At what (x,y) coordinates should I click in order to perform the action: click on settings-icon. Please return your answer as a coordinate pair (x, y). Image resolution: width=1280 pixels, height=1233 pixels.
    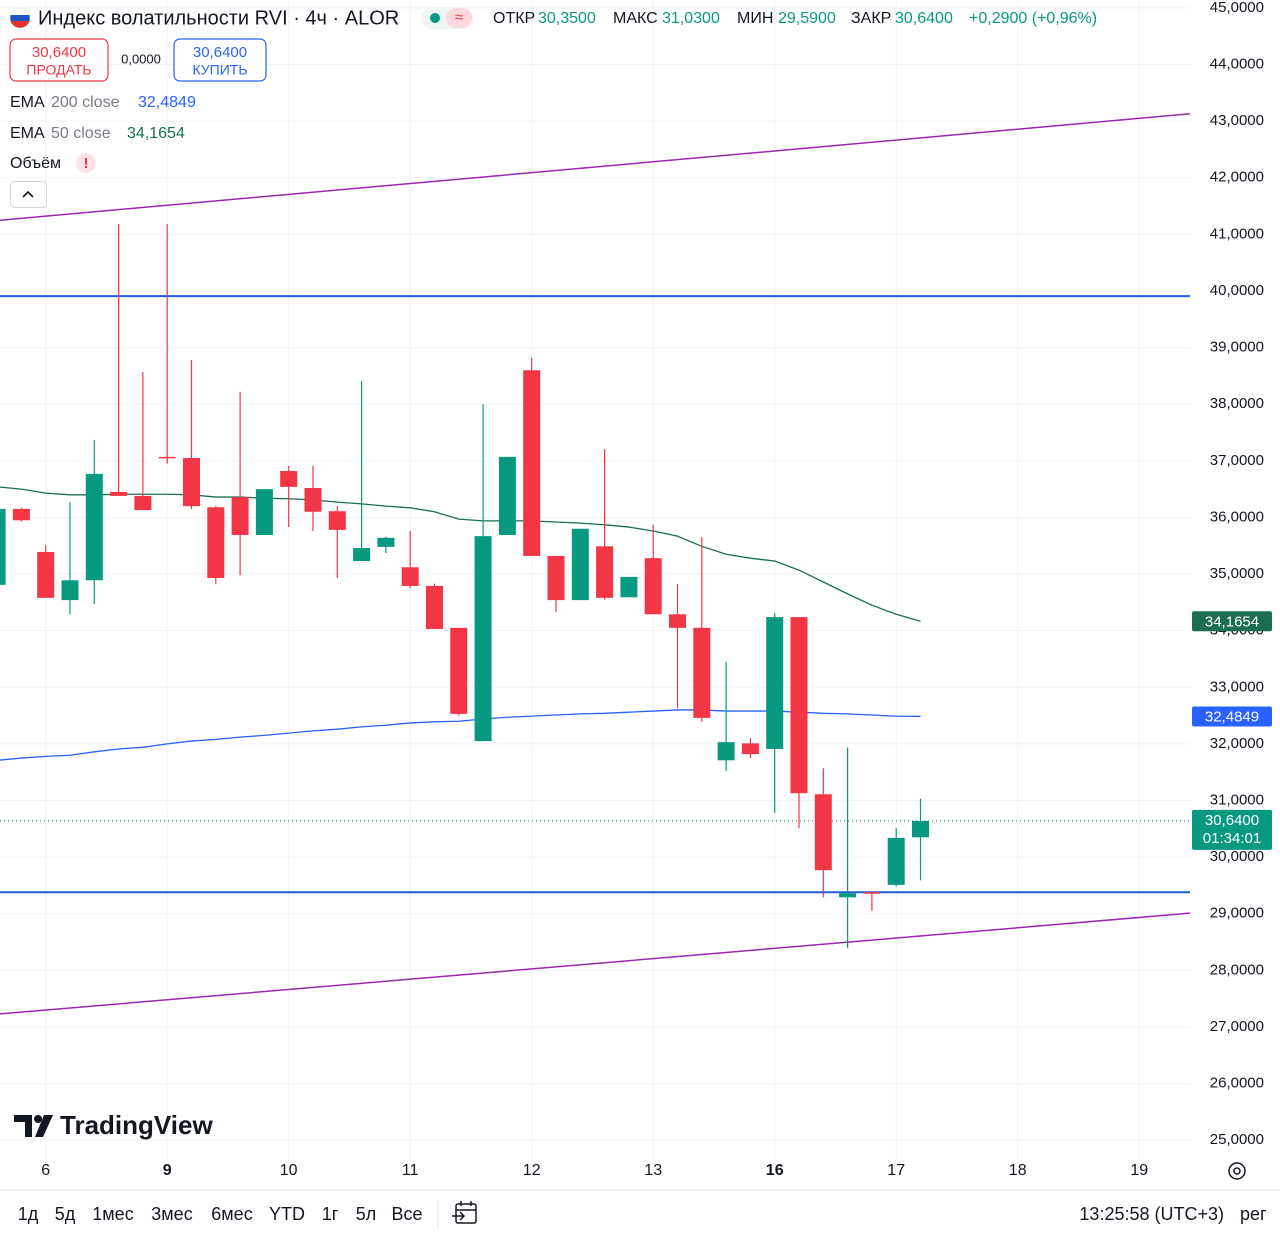
    Looking at the image, I should click on (1237, 1171).